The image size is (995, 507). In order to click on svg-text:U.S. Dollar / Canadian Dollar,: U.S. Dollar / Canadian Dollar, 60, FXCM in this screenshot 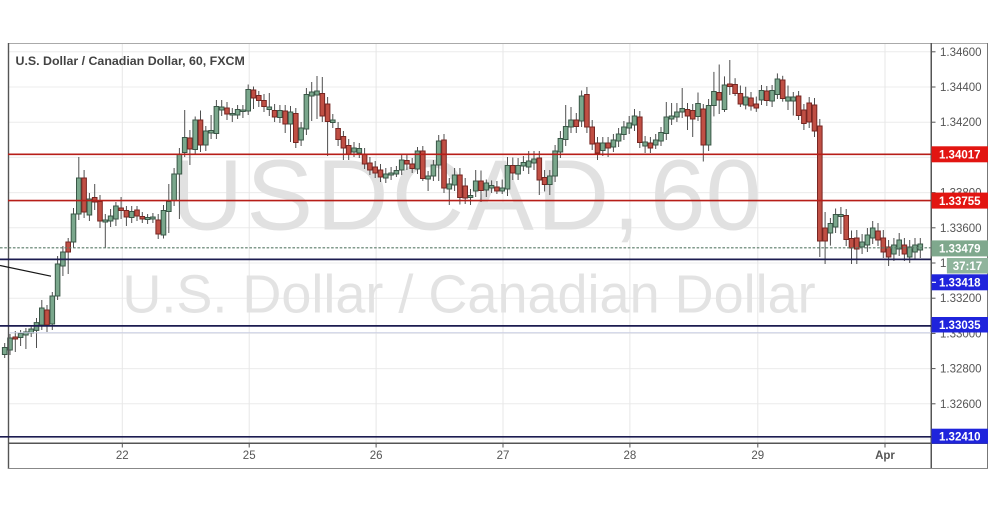, I will do `click(130, 61)`.